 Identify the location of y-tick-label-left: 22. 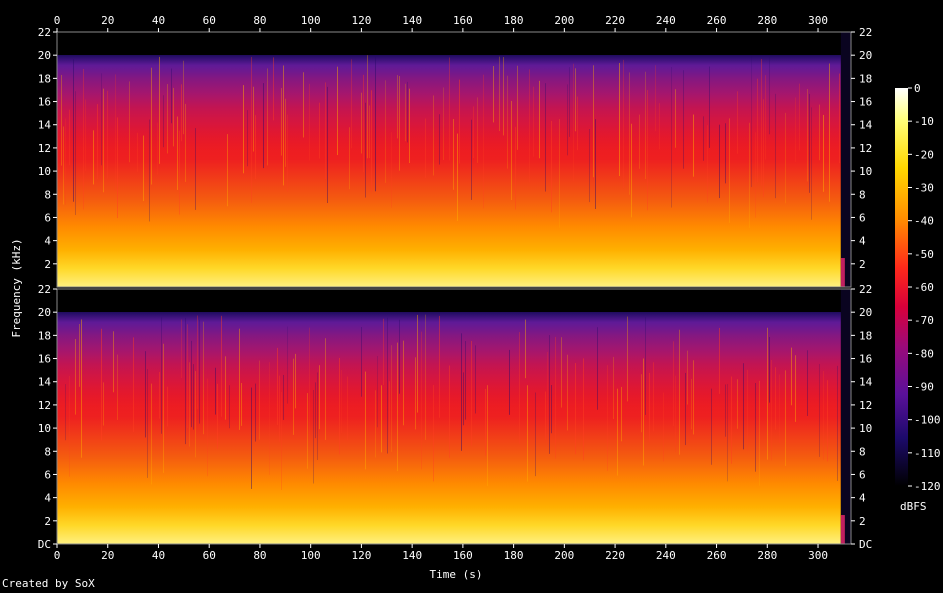
(44, 32).